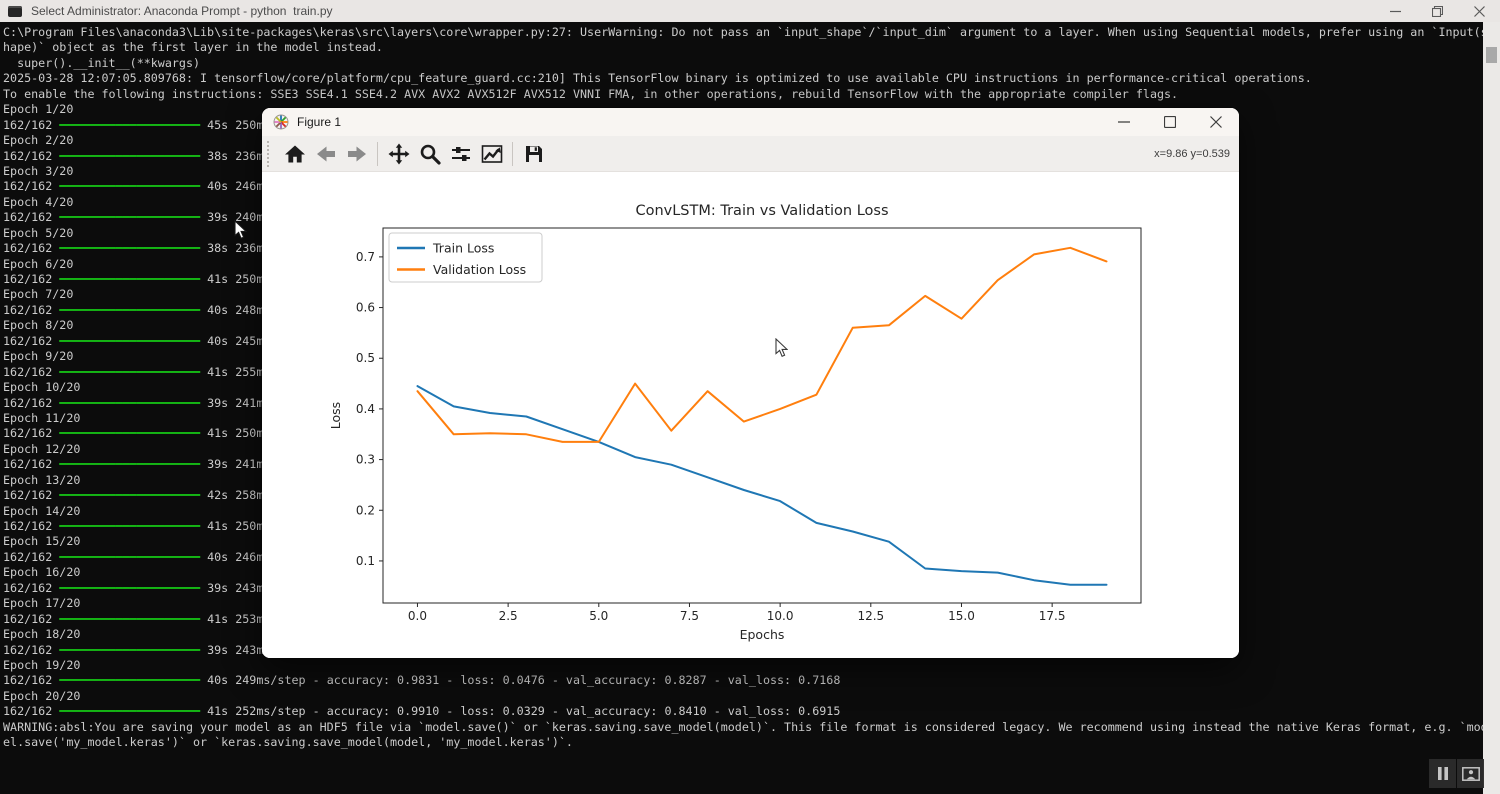  I want to click on forward-icon, so click(356, 153).